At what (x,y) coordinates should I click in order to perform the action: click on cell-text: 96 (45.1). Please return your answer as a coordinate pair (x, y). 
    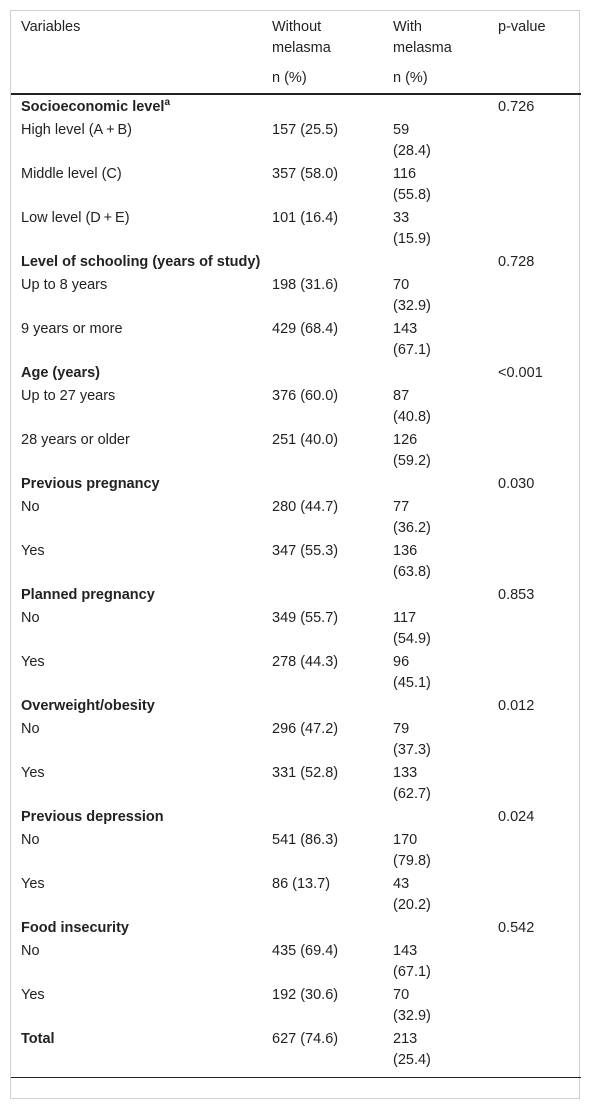
    Looking at the image, I should click on (412, 672).